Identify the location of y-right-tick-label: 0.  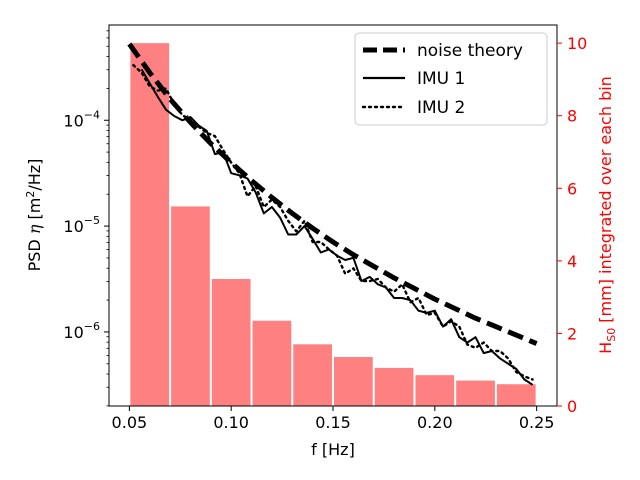
(572, 406).